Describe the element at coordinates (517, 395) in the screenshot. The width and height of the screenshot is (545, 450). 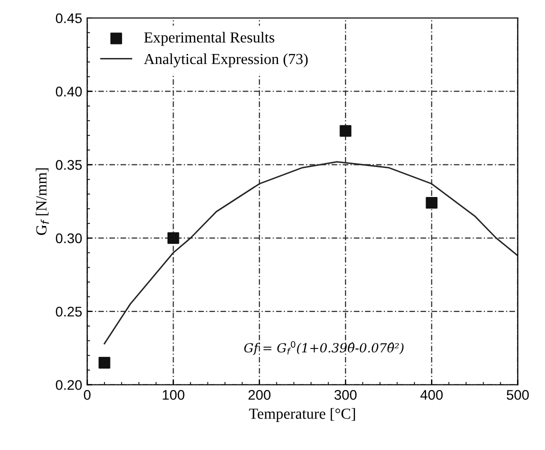
I see `x-tick-label: 500` at that location.